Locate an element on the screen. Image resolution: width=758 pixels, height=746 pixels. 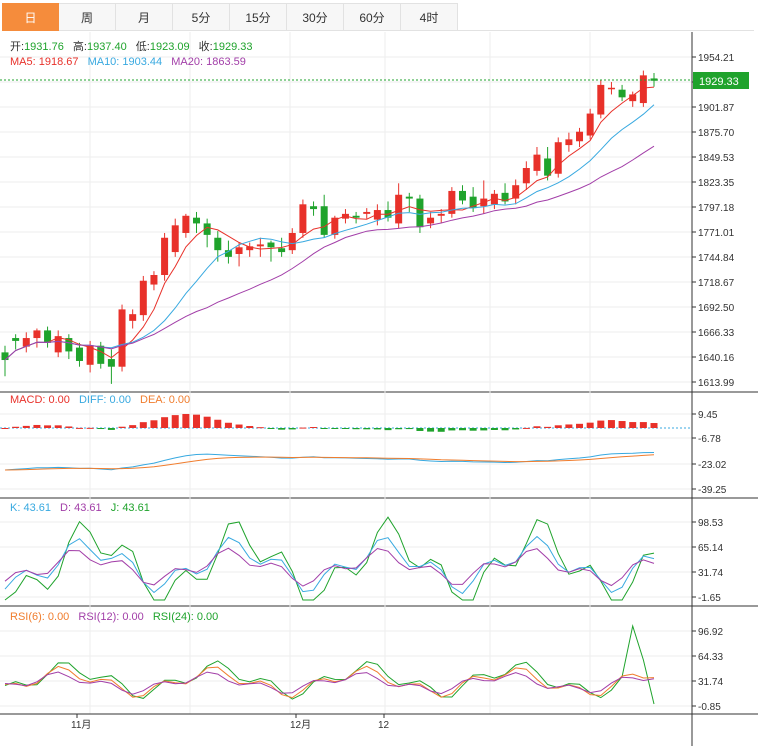
tab-4: 15分 is located at coordinates (258, 17).